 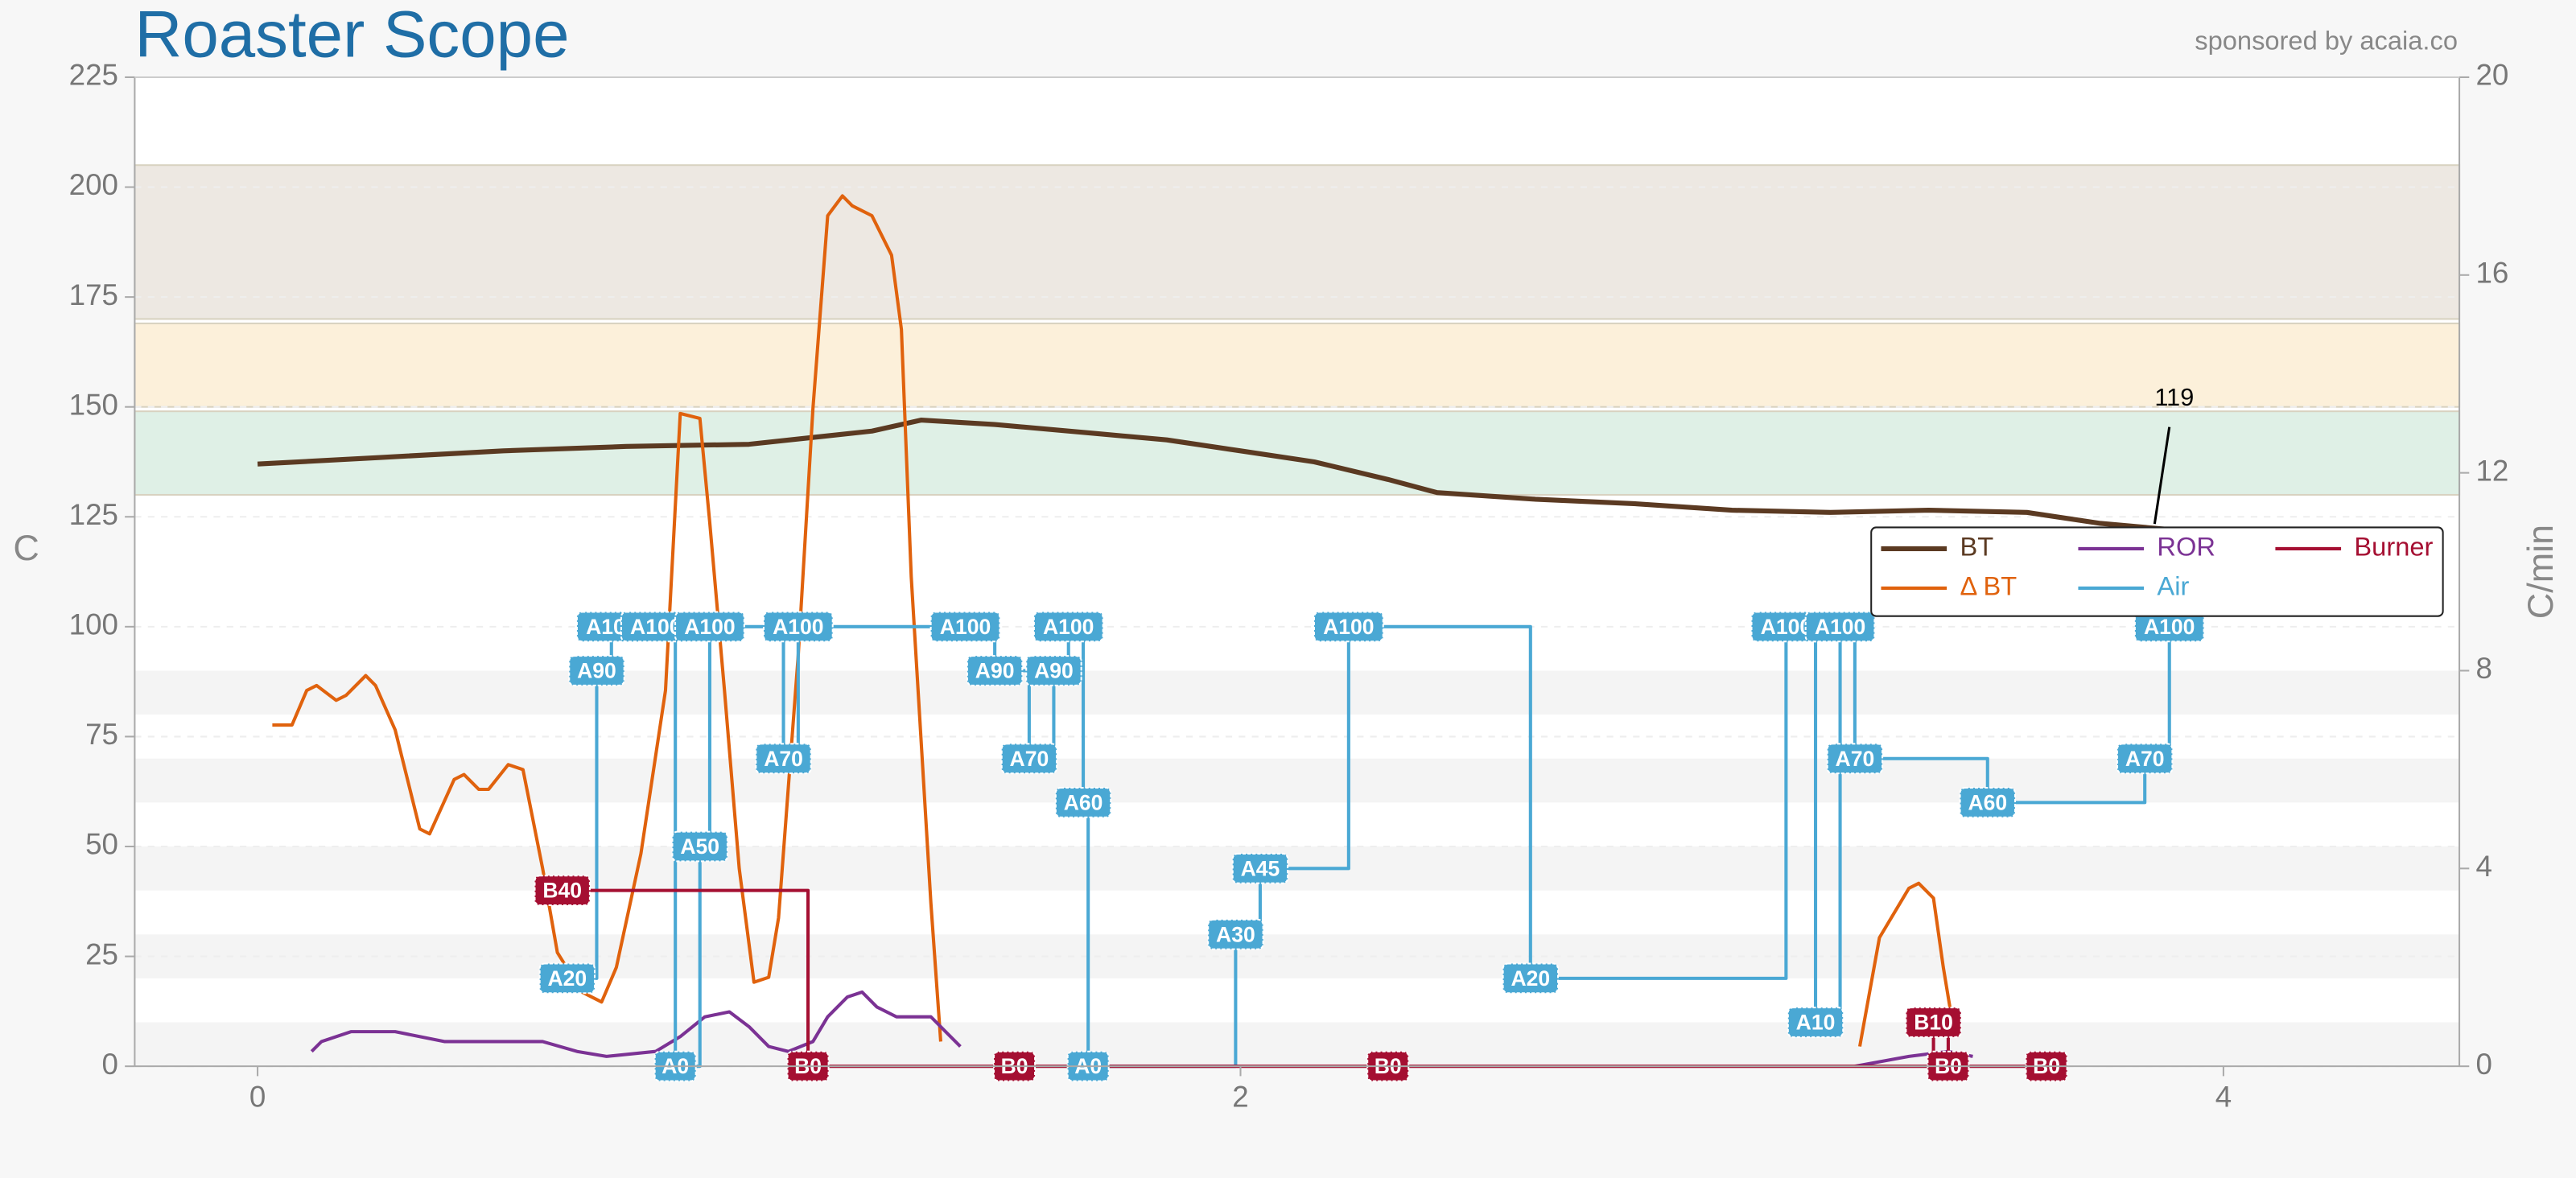 I want to click on y2-tick-label: 12, so click(x=2491, y=470).